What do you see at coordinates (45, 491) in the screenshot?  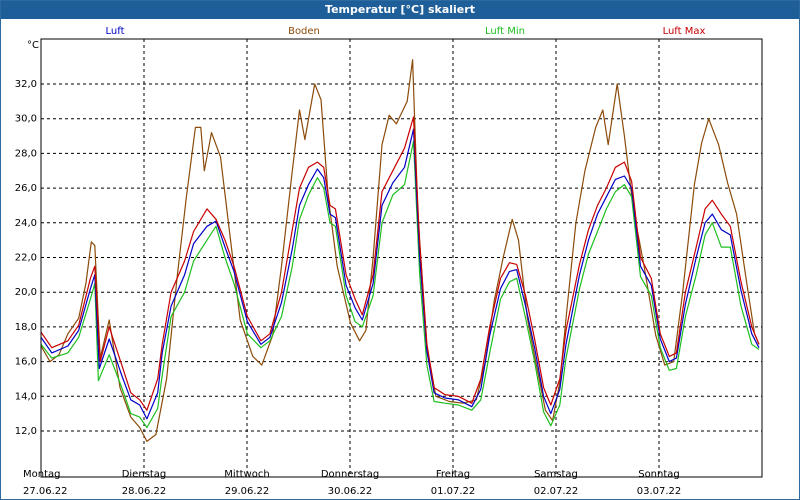 I see `x-tick-date: 27.06.22` at bounding box center [45, 491].